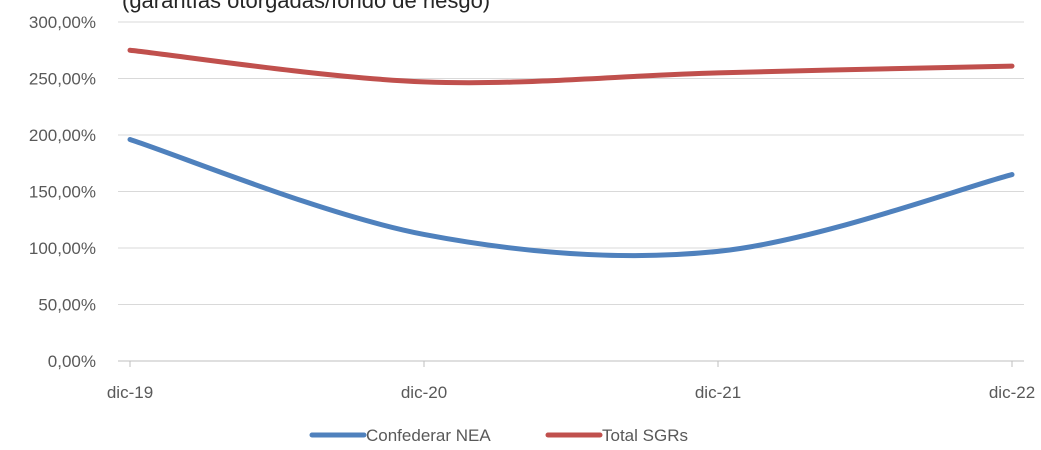  Describe the element at coordinates (645, 435) in the screenshot. I see `legend-label: Total SGRs` at that location.